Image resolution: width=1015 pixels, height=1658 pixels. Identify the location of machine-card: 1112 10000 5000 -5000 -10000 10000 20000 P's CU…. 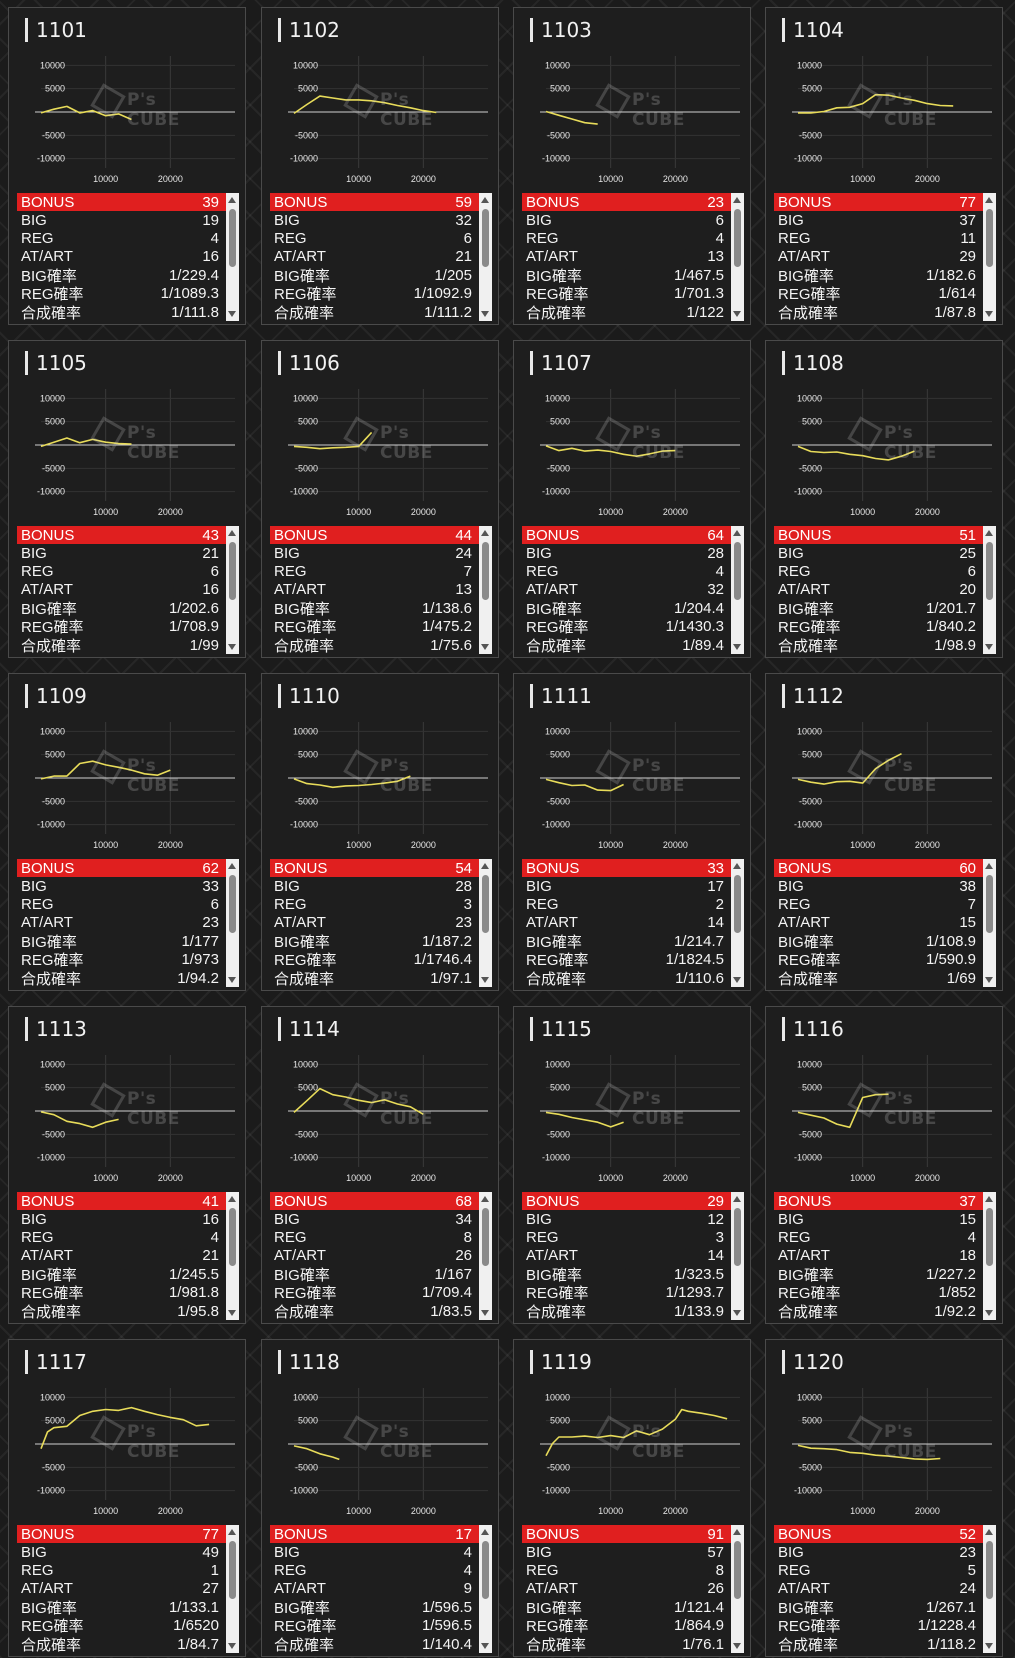
(884, 832).